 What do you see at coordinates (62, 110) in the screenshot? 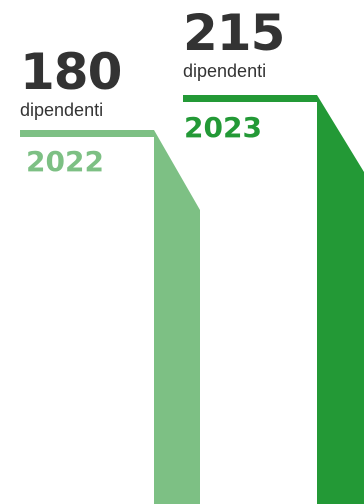
I see `employee-unit-2022: dipendenti` at bounding box center [62, 110].